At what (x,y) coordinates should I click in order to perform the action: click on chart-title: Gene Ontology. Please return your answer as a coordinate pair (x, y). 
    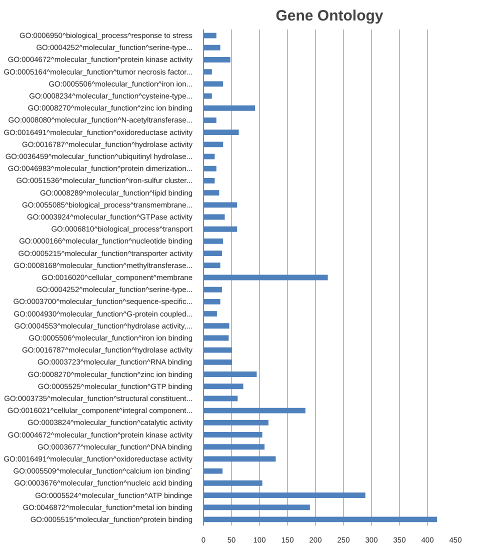
    Looking at the image, I should click on (330, 16).